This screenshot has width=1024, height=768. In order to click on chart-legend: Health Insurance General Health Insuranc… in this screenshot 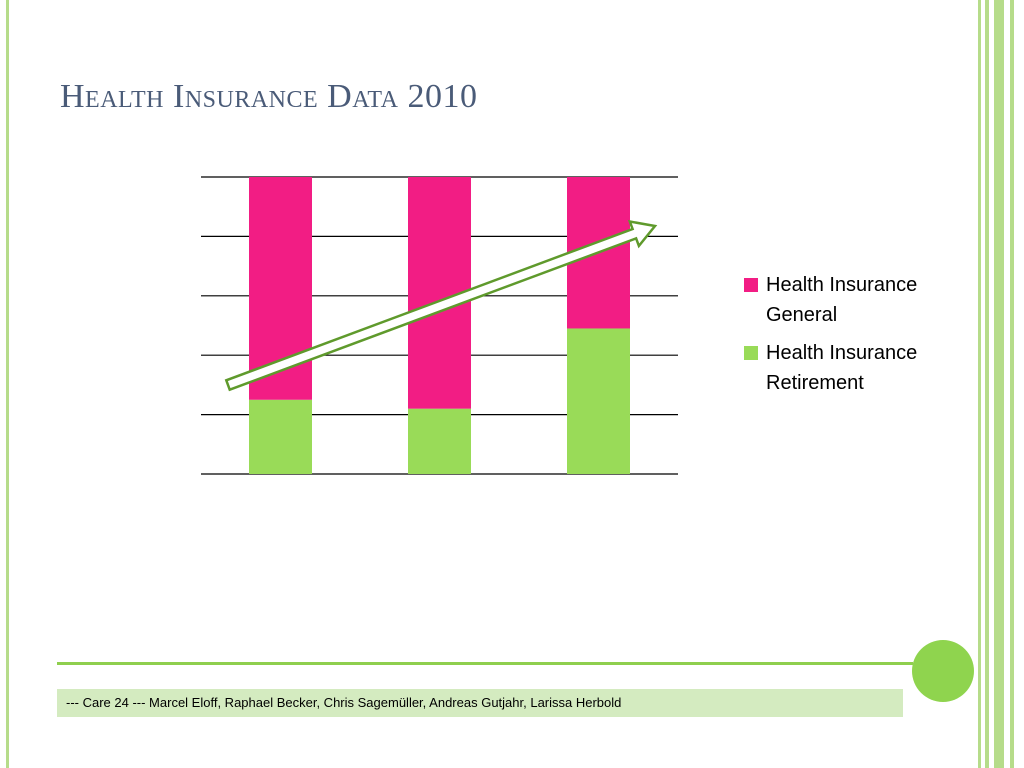, I will do `click(859, 338)`.